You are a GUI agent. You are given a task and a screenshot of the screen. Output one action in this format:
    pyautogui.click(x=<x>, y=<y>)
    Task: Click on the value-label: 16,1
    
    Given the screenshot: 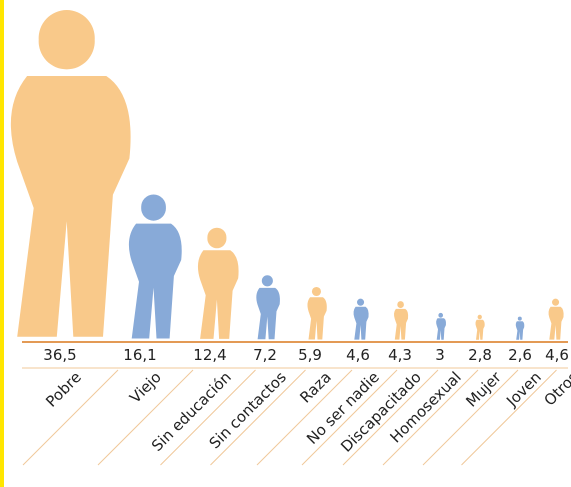 What is the action you would take?
    pyautogui.click(x=139, y=355)
    